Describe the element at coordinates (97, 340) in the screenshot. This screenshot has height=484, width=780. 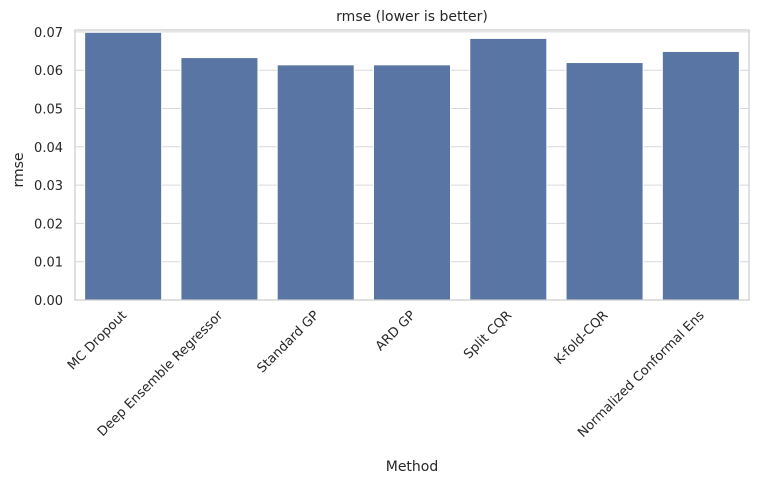
I see `x-tick-label: MC Dropout` at that location.